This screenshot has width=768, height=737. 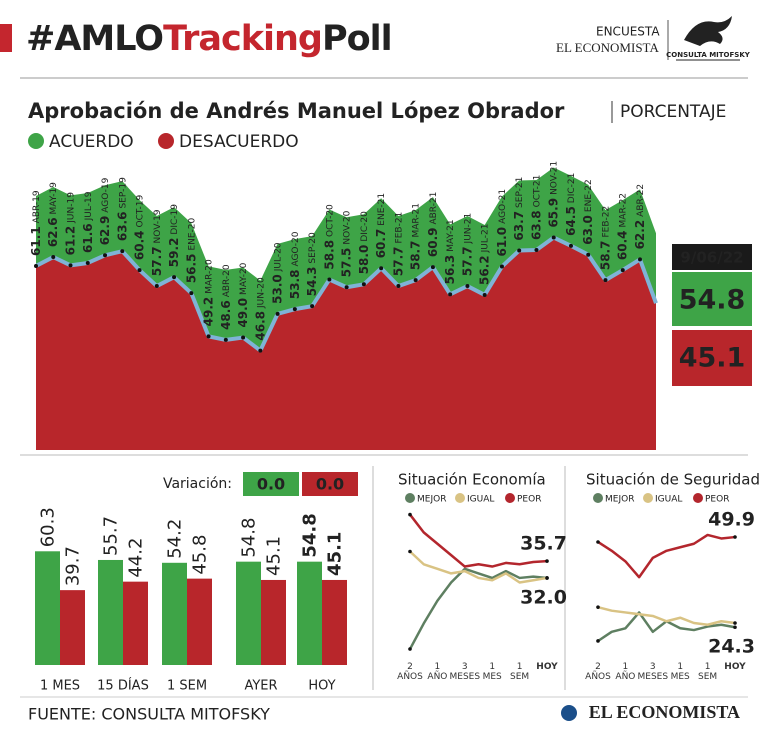 I want to click on value-label: 62.2, so click(x=640, y=235).